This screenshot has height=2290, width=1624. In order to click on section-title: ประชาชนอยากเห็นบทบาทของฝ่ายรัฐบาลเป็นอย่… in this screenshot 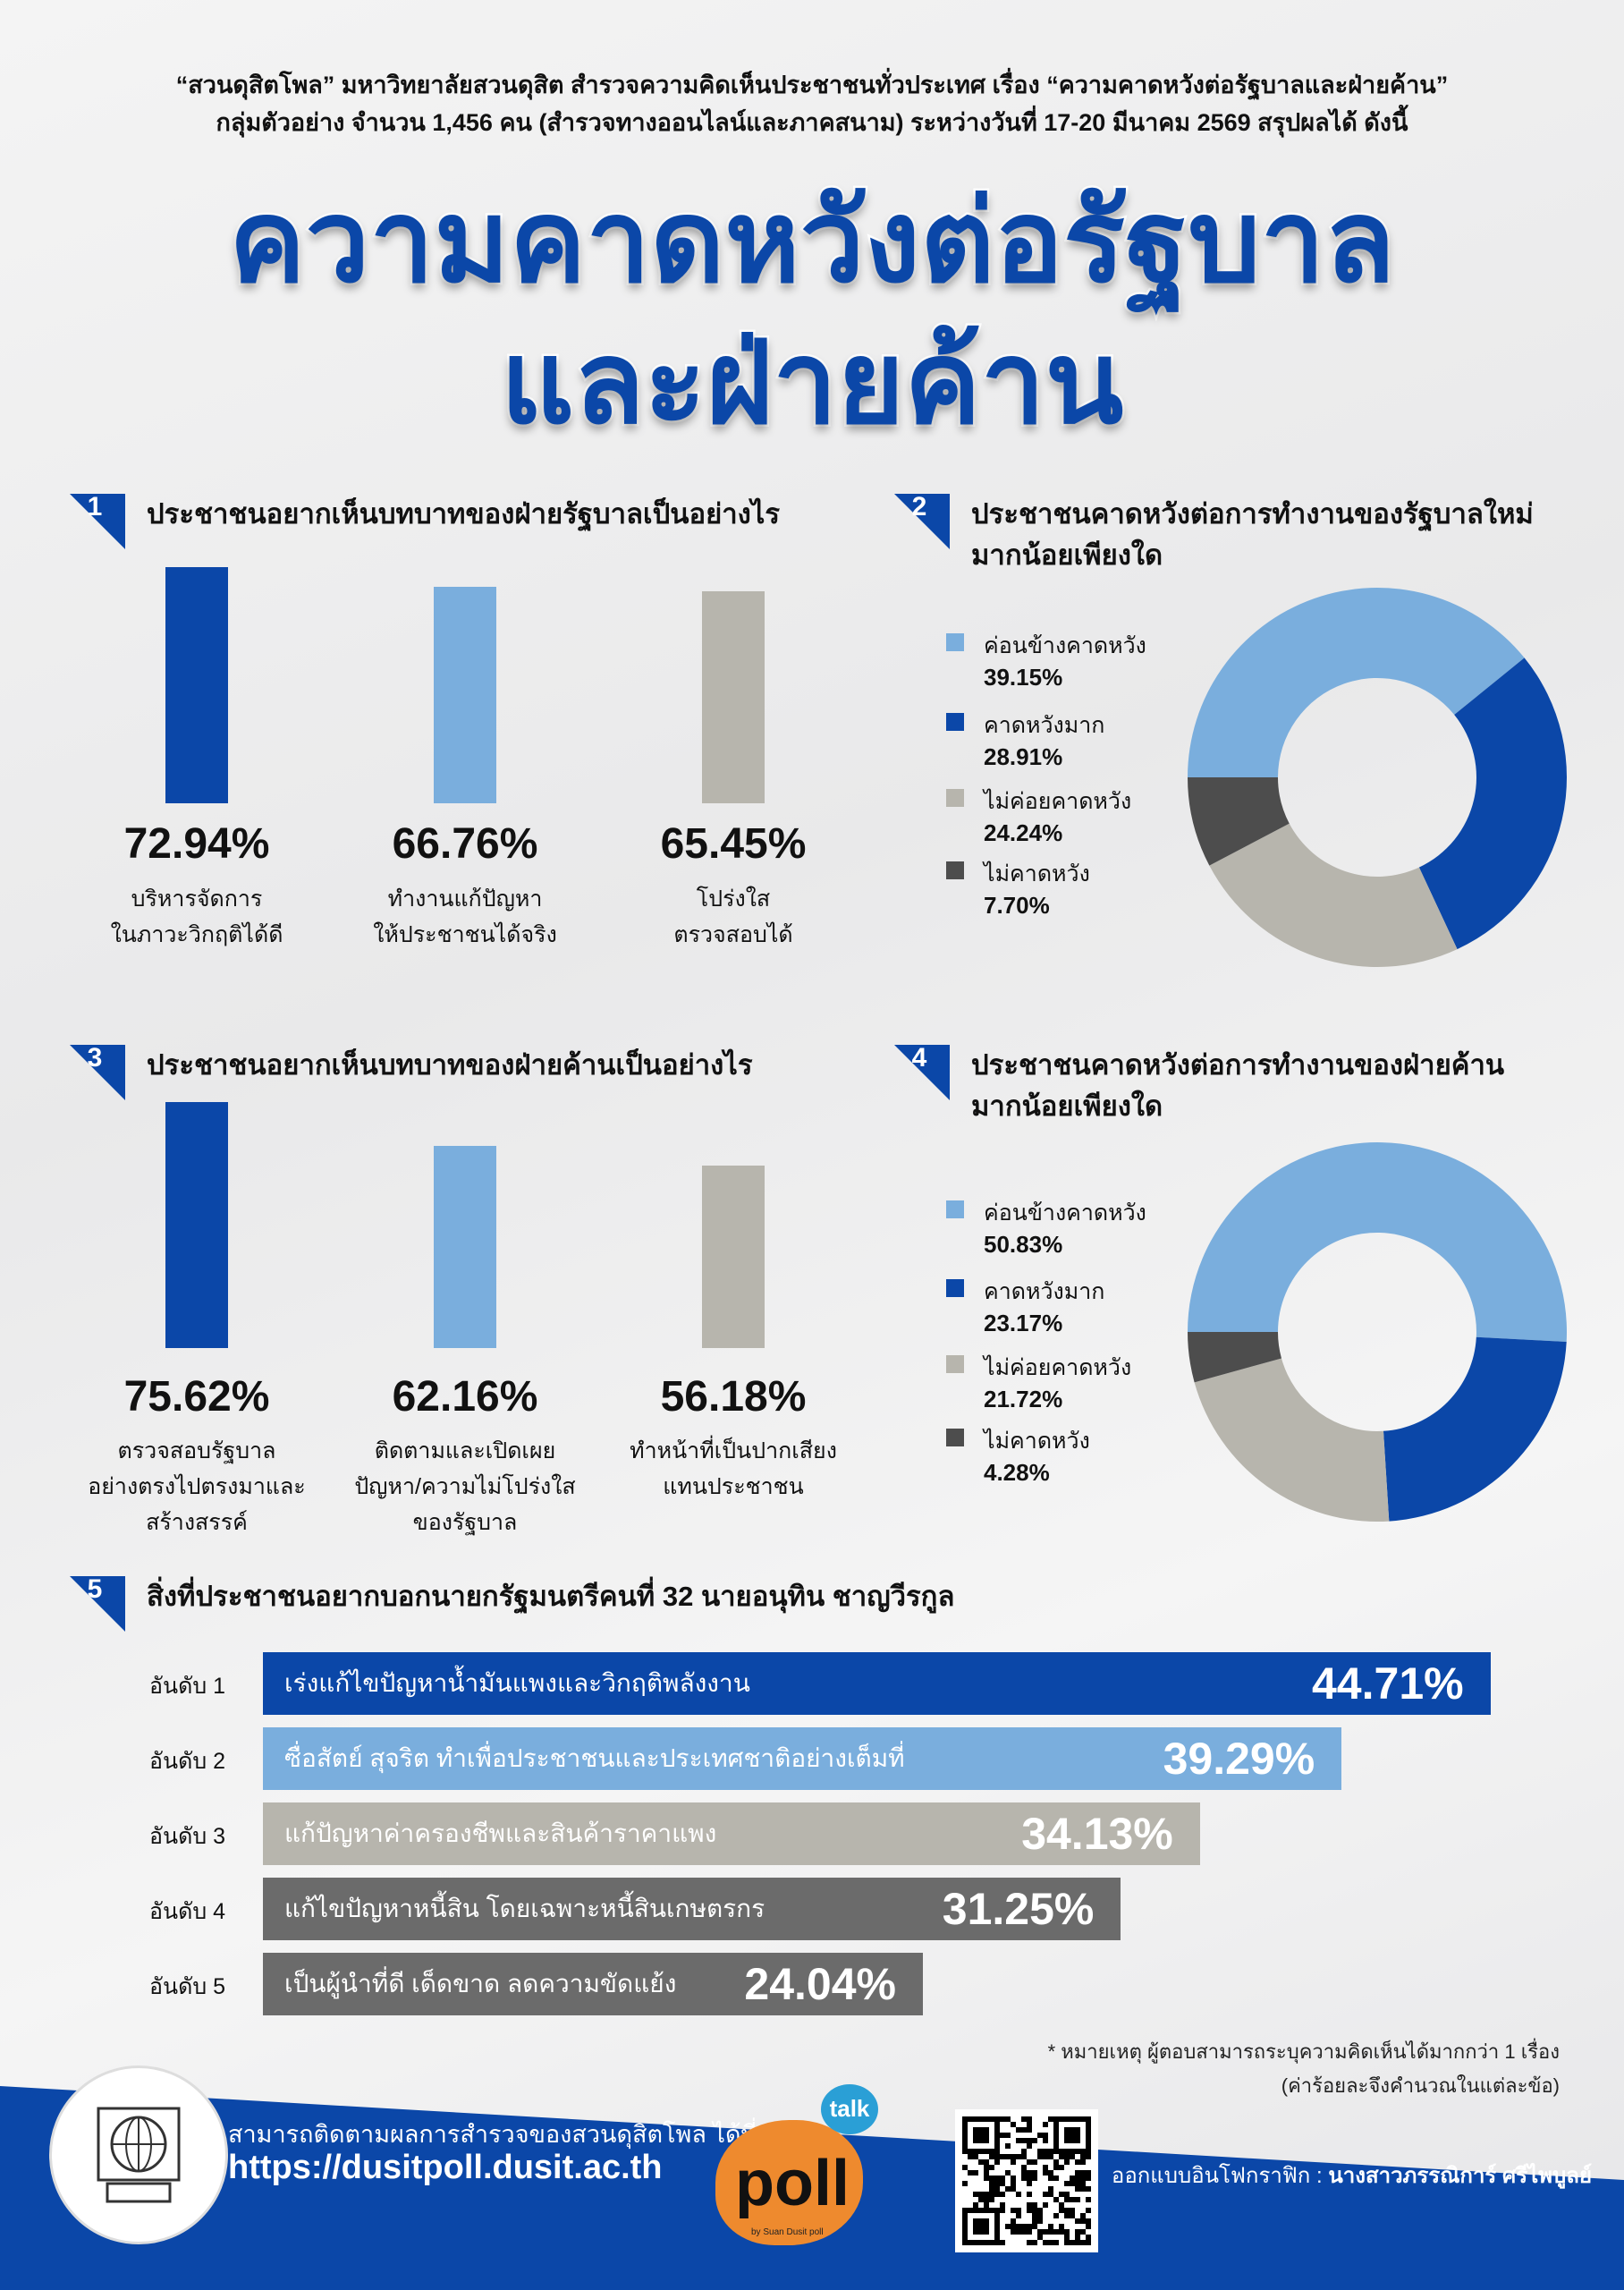, I will do `click(464, 514)`.